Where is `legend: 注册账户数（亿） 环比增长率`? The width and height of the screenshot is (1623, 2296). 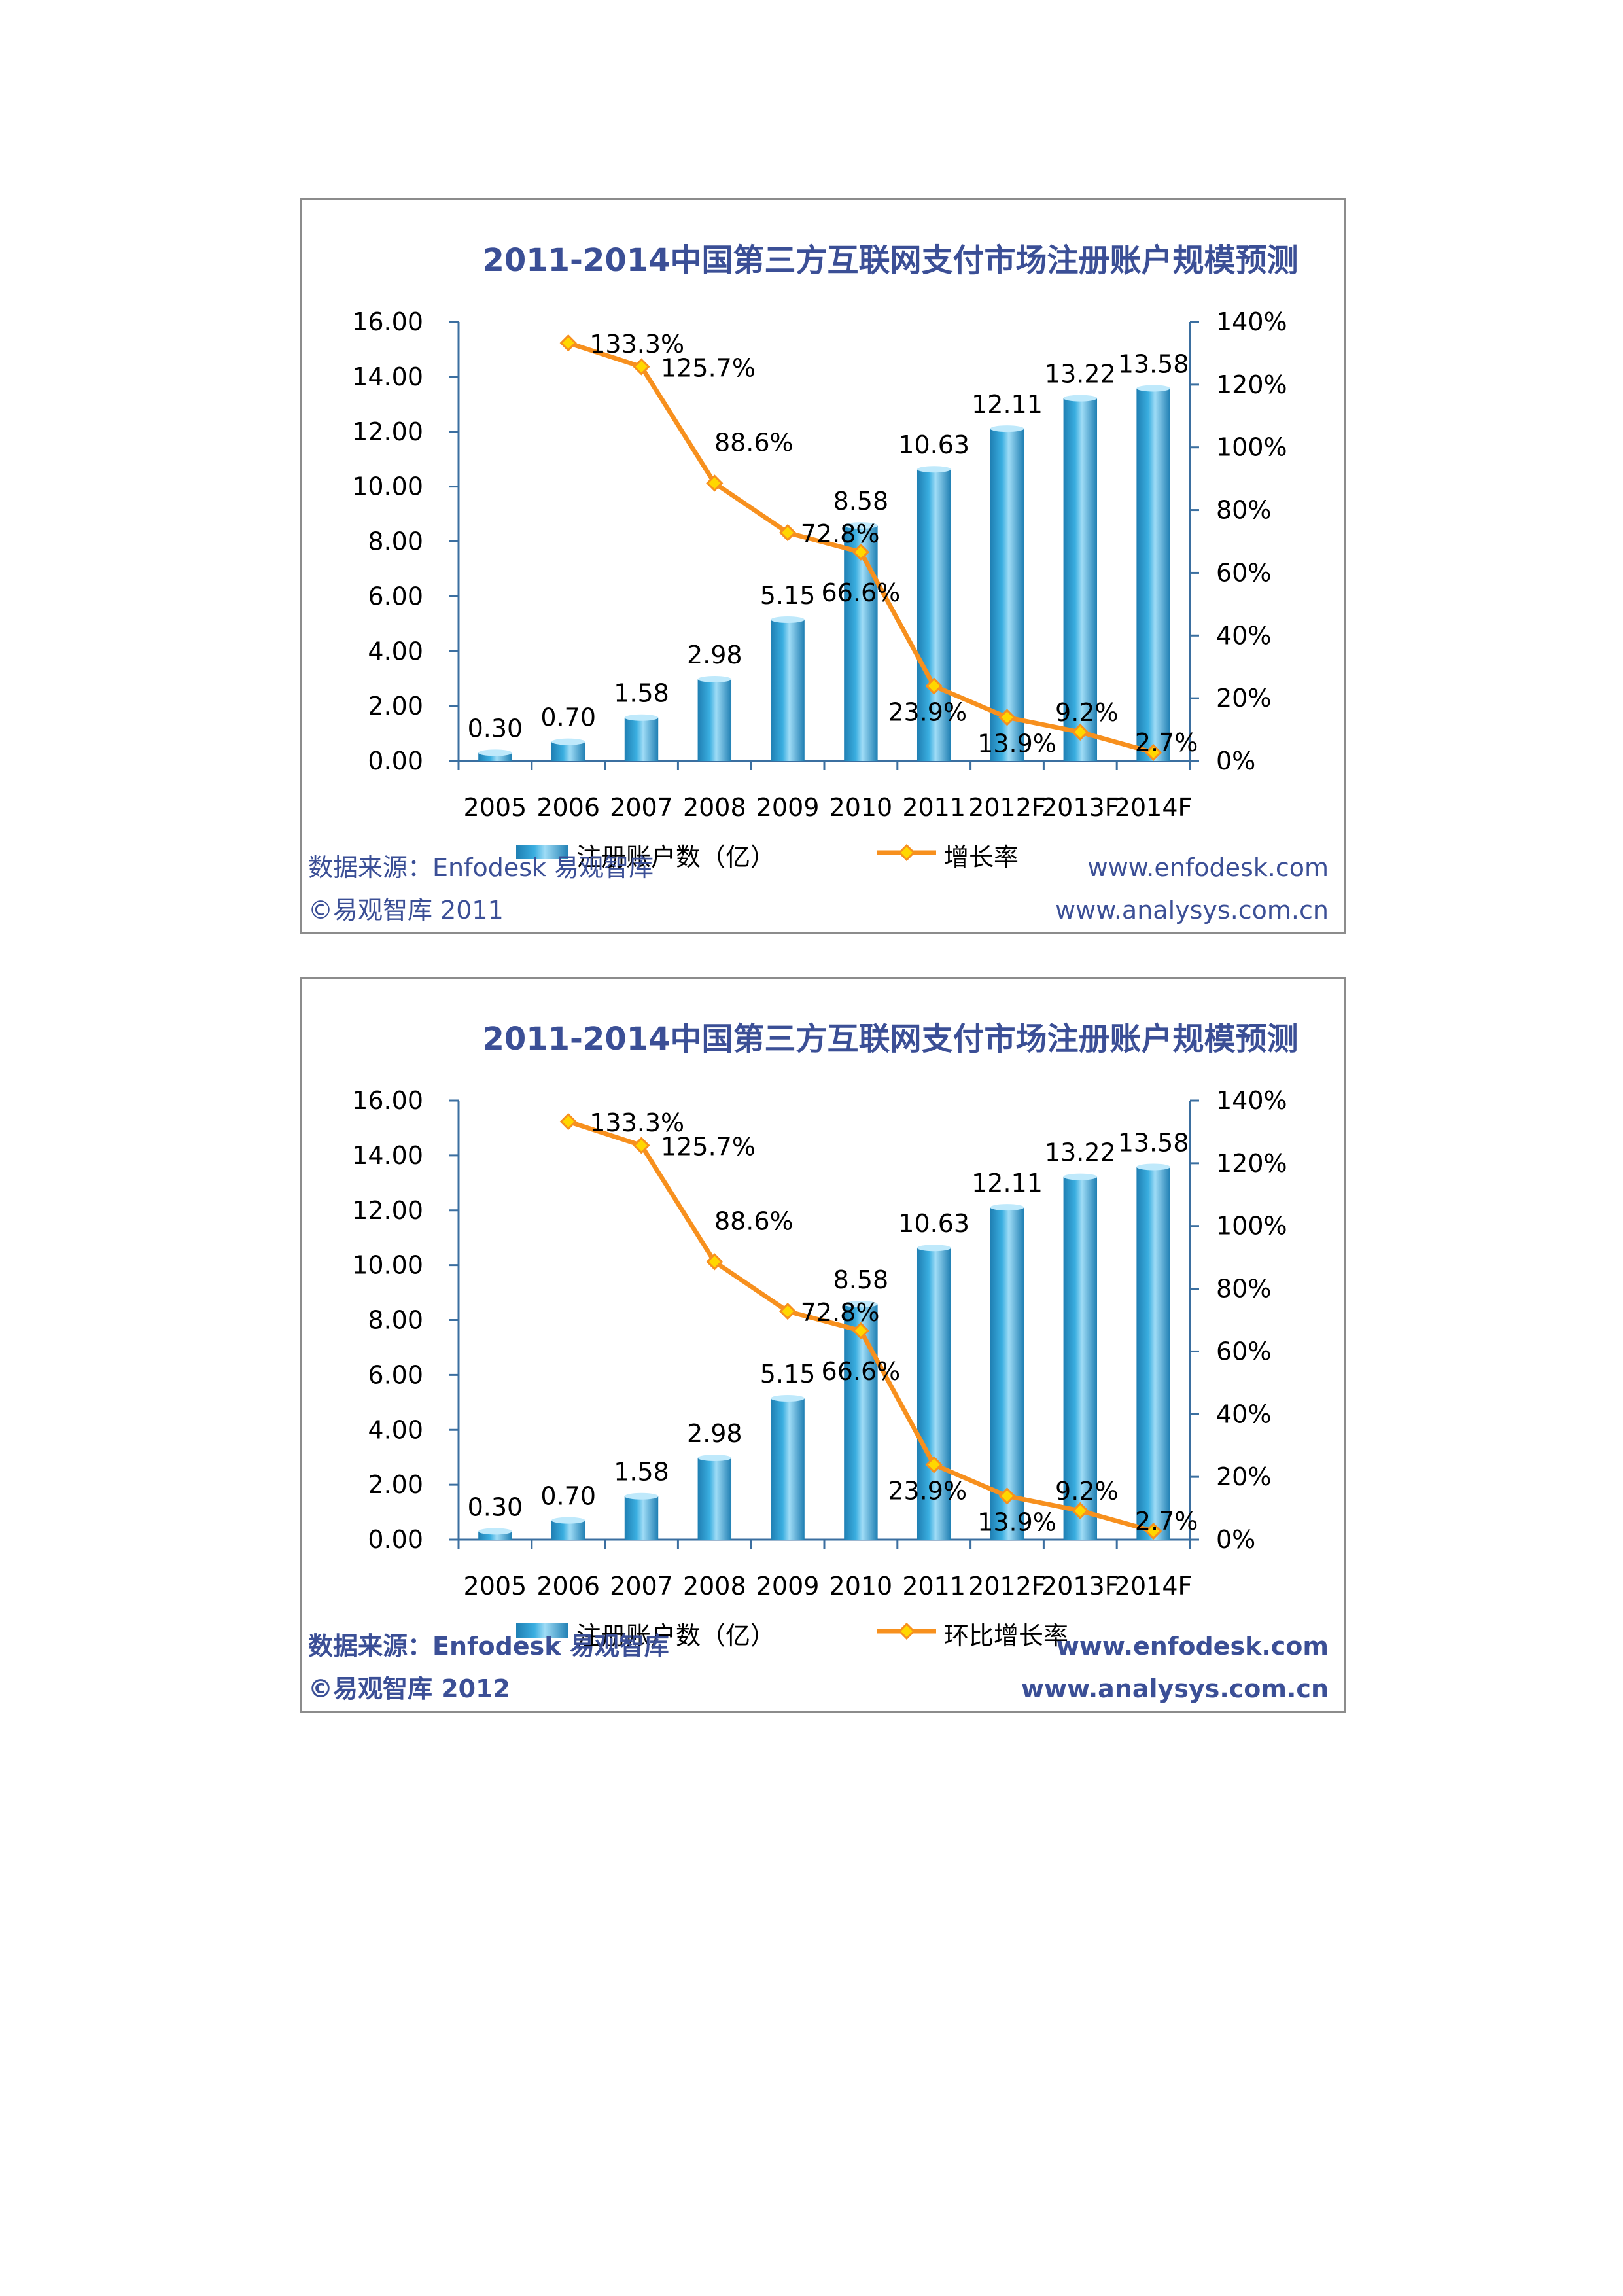 legend: 注册账户数（亿） 环比增长率 is located at coordinates (792, 1635).